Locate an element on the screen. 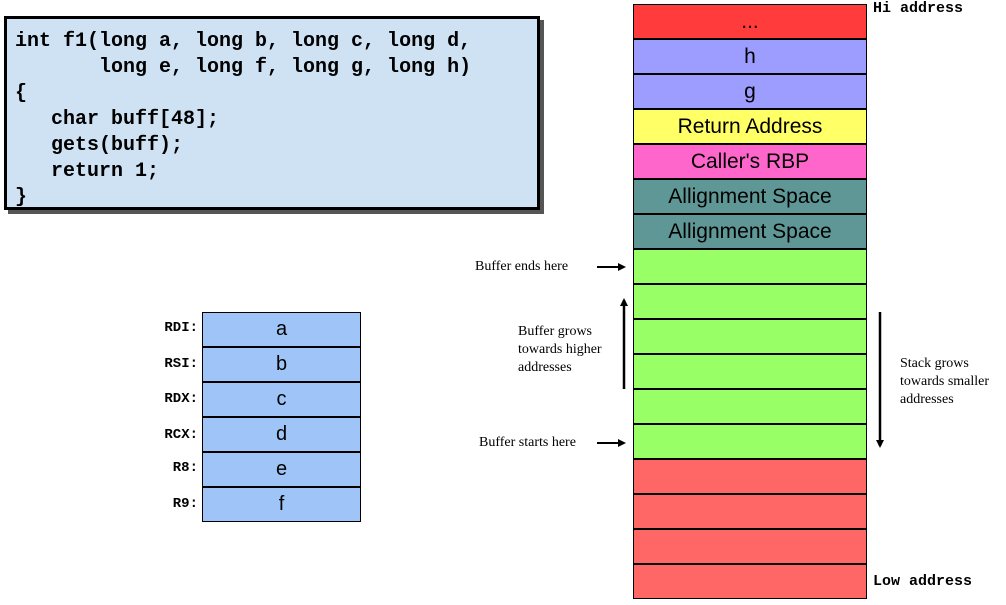 Image resolution: width=1006 pixels, height=605 pixels. code-line: return 1; is located at coordinates (87, 172).